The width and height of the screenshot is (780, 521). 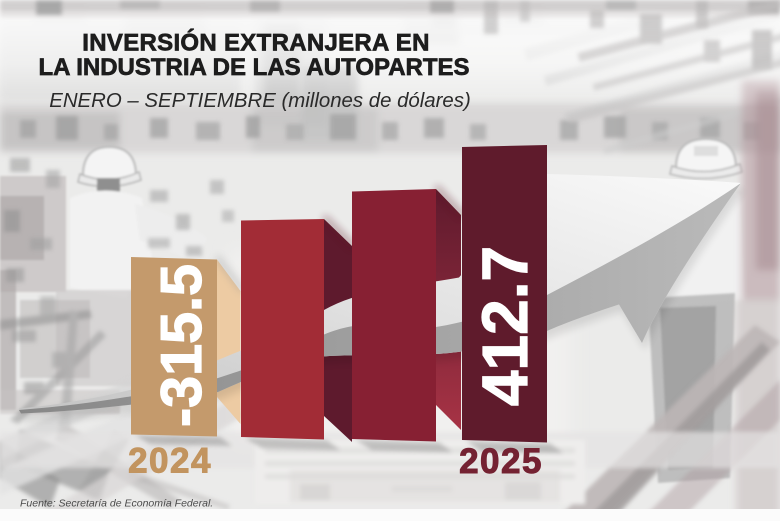 What do you see at coordinates (505, 326) in the screenshot?
I see `svg-text: 412.7` at bounding box center [505, 326].